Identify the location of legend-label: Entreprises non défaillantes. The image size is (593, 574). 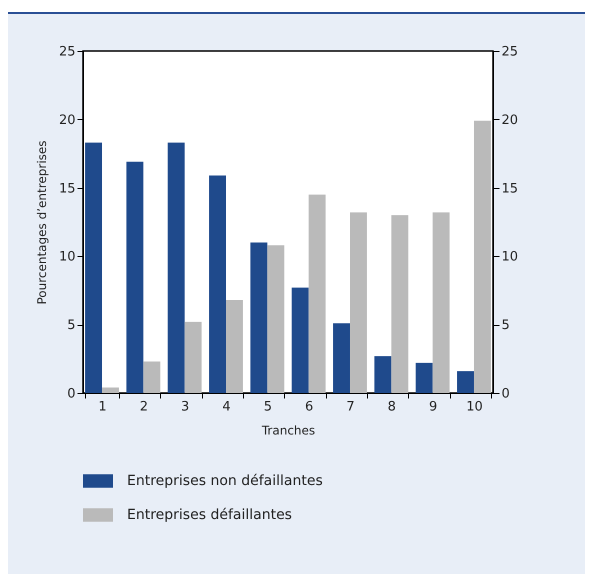
(225, 481).